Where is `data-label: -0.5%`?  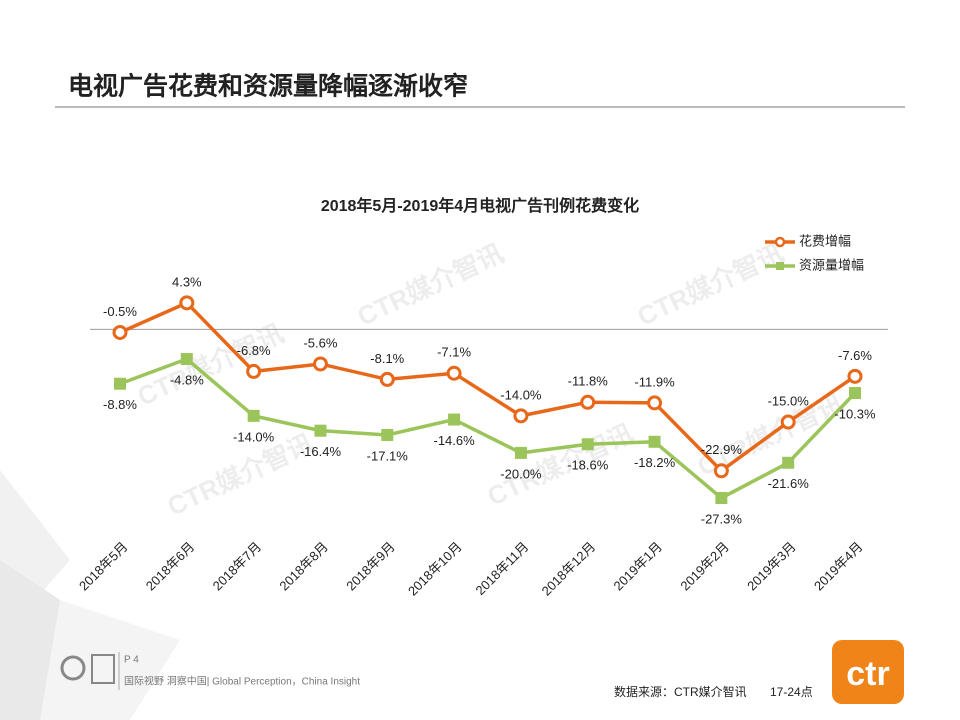
data-label: -0.5% is located at coordinates (120, 311).